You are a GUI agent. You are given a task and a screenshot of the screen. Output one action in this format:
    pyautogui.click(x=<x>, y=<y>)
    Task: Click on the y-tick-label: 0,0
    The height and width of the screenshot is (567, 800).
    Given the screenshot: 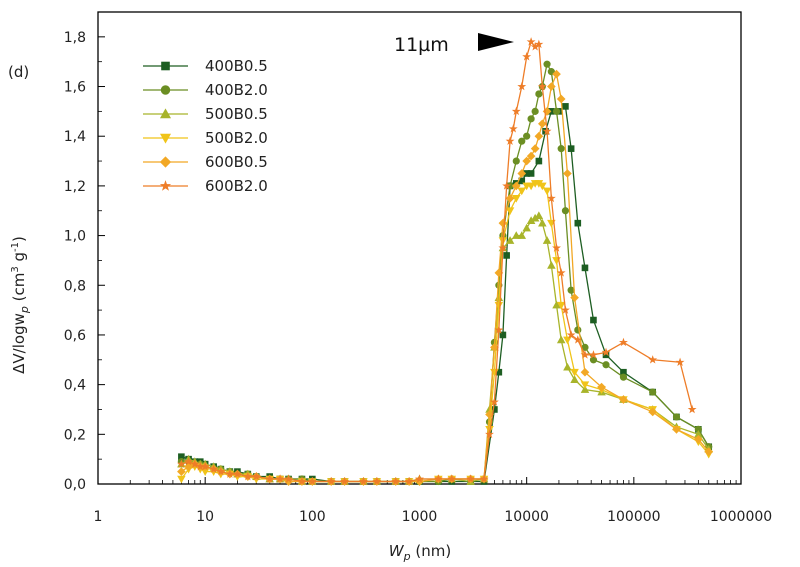 What is the action you would take?
    pyautogui.click(x=75, y=485)
    